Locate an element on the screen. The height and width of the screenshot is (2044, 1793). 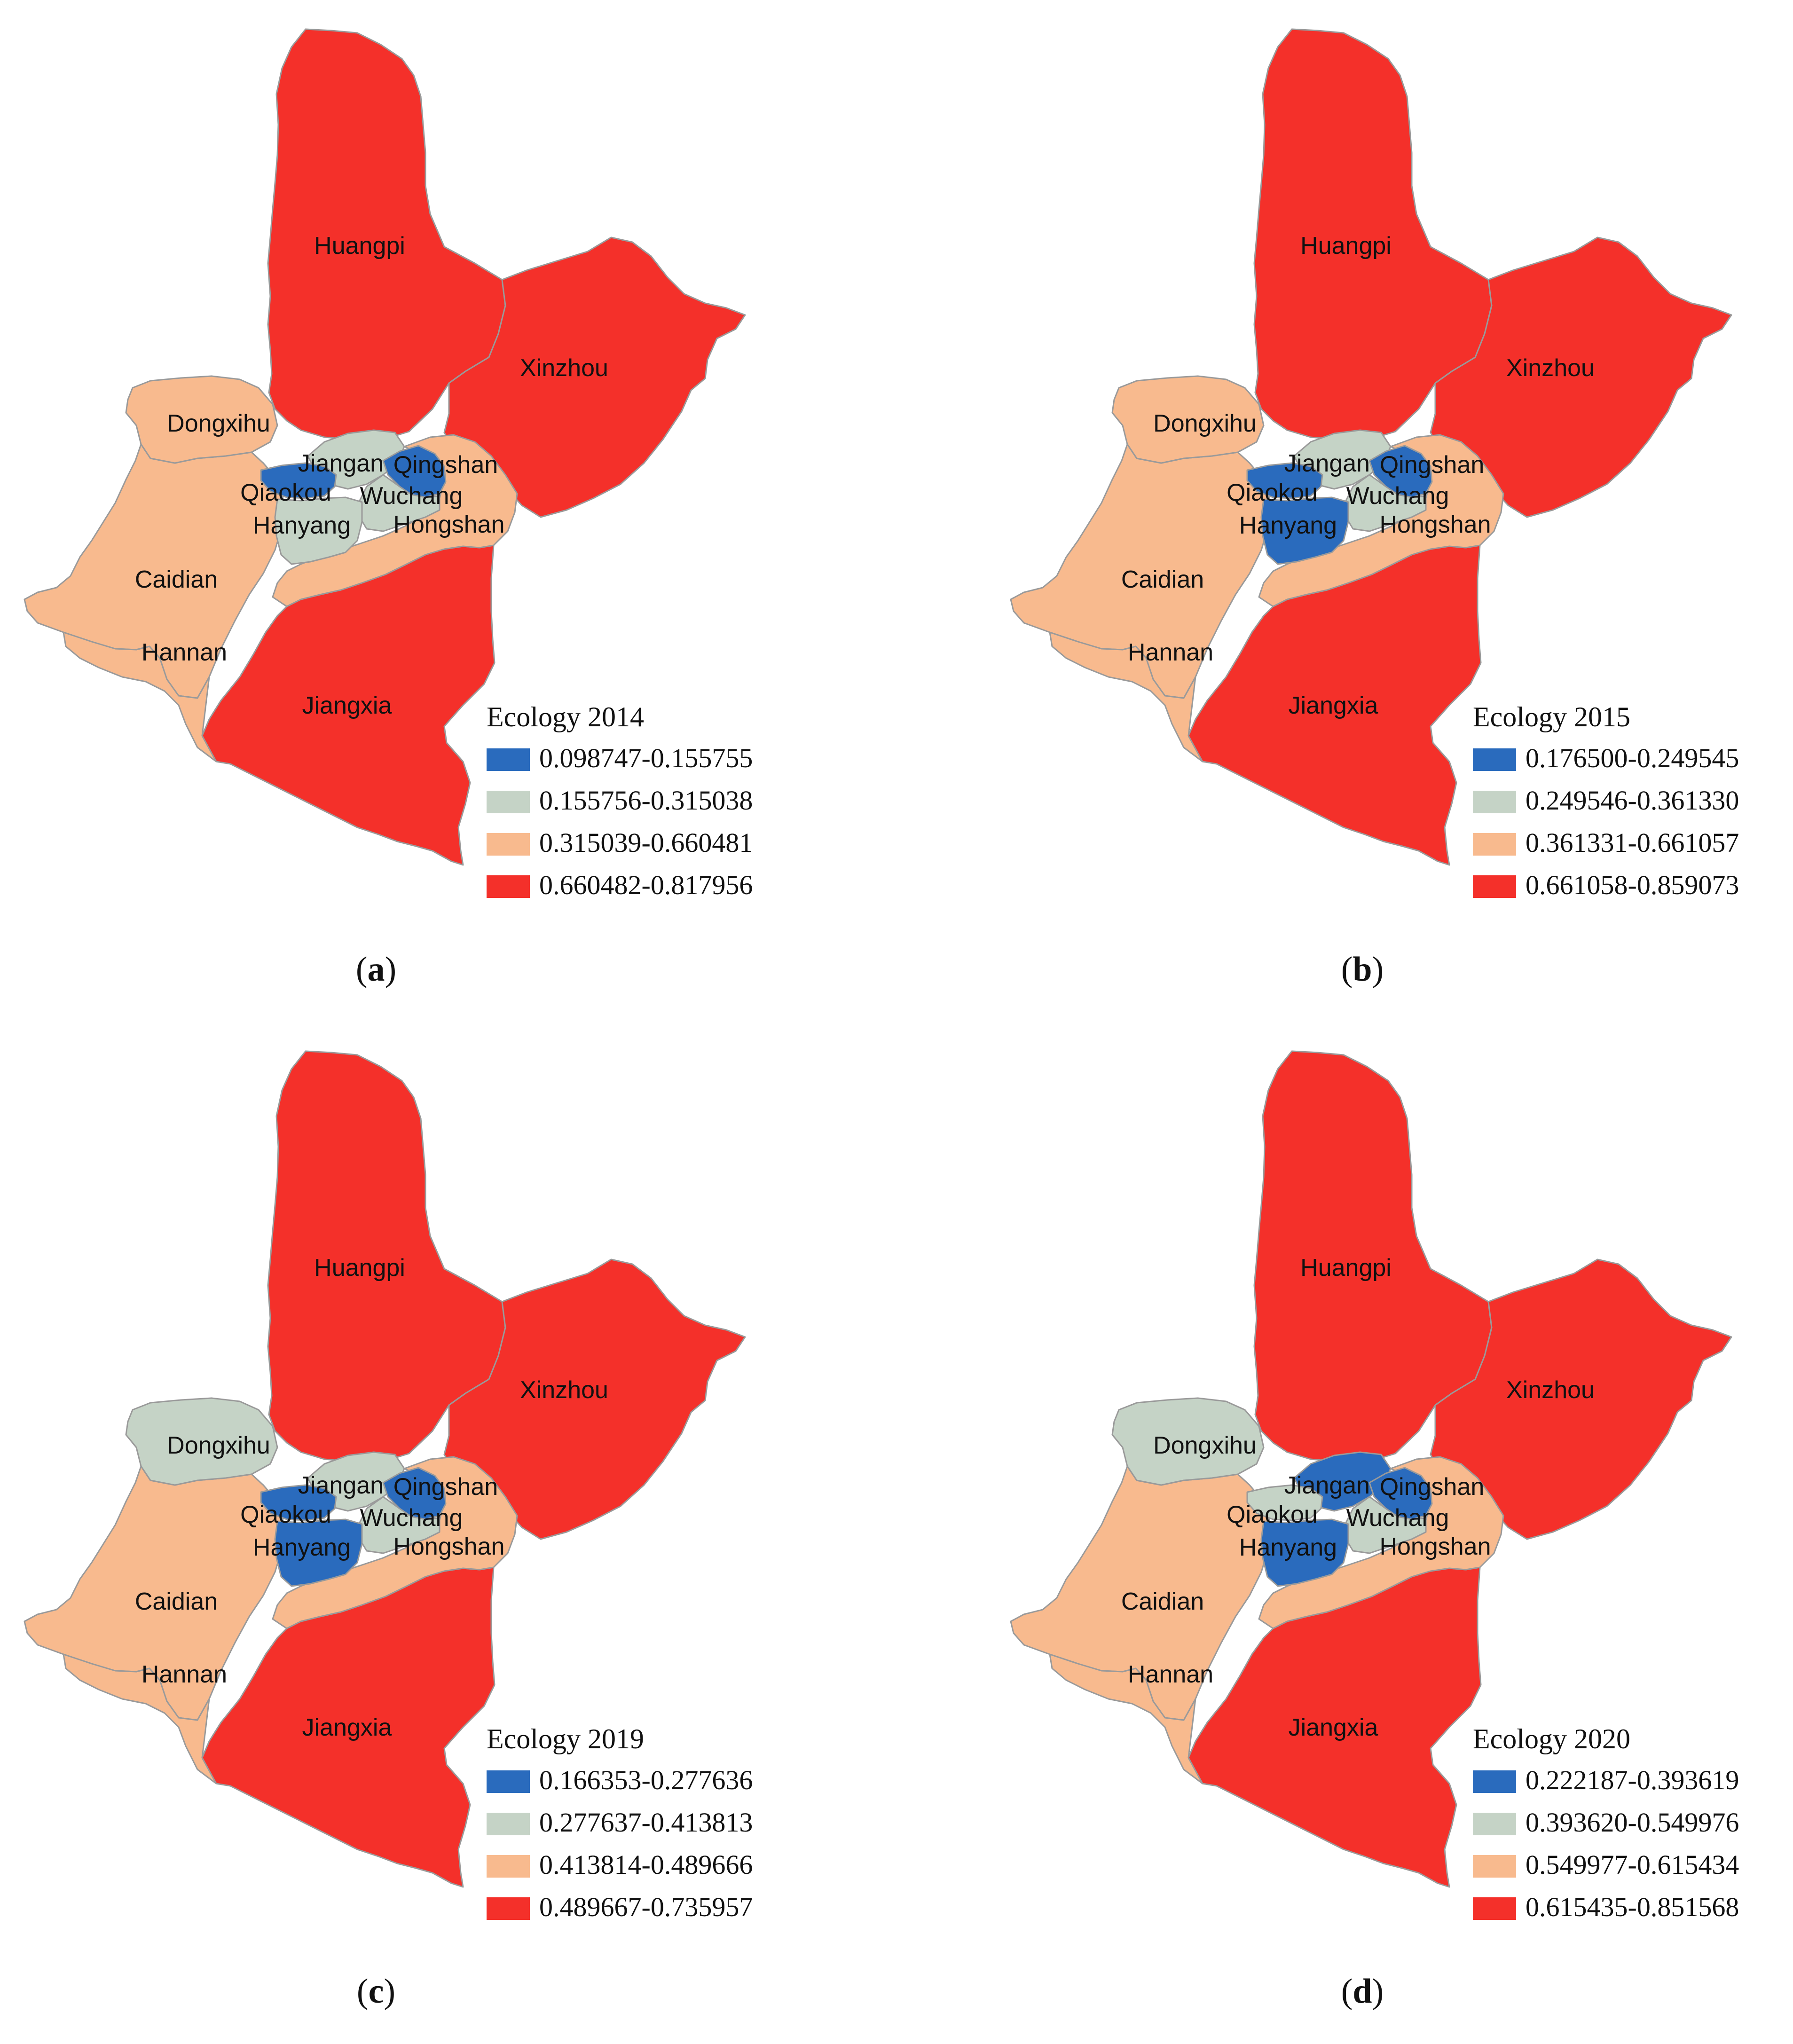
legend-label-class-4: 0.489667-0.735957 is located at coordinates (646, 1907).